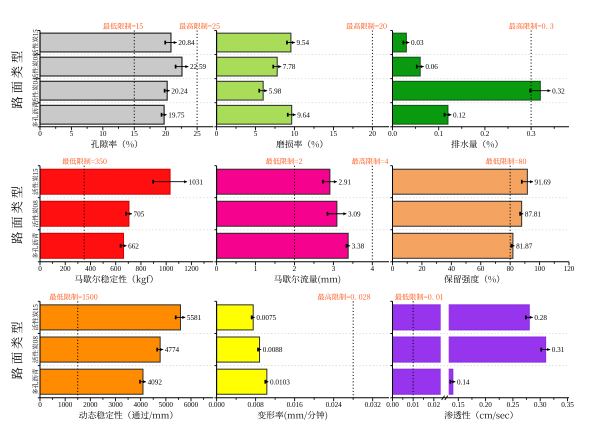 Image resolution: width=600 pixels, height=435 pixels. What do you see at coordinates (567, 405) in the screenshot?
I see `svg-text: 0.35` at bounding box center [567, 405].